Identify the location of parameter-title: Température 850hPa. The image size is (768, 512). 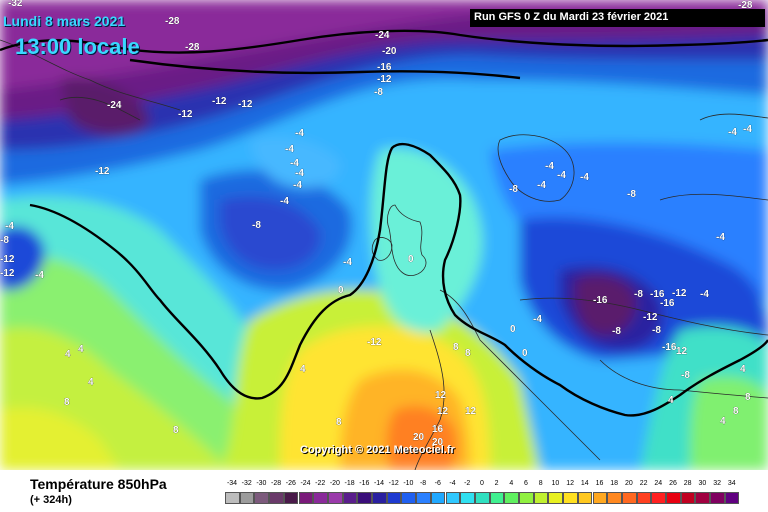
(98, 484).